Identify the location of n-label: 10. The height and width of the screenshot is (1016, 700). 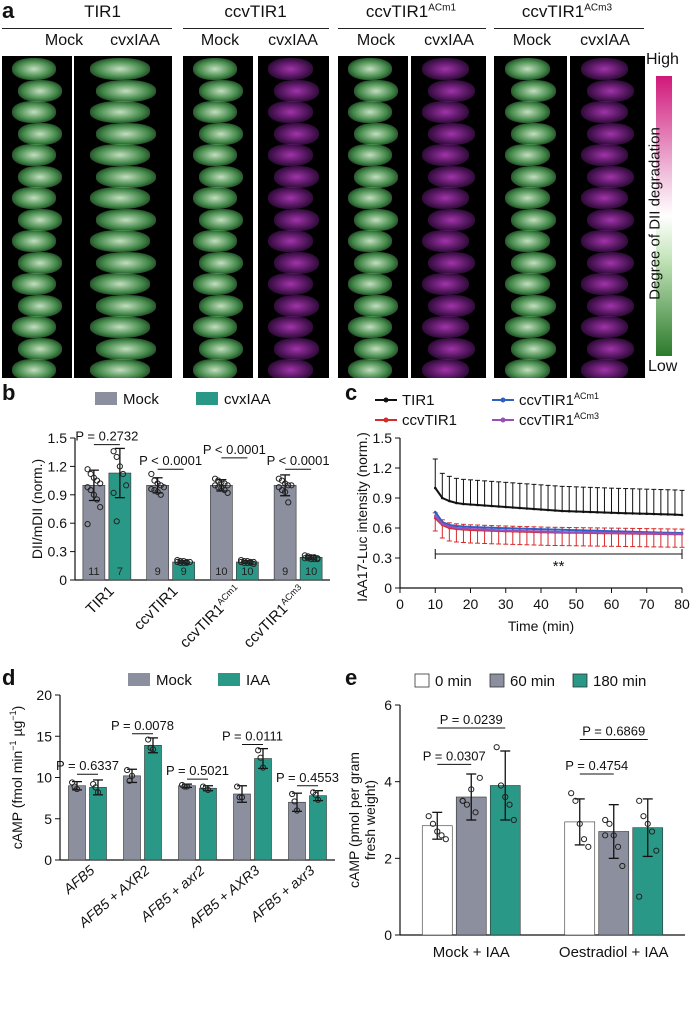
(311, 572).